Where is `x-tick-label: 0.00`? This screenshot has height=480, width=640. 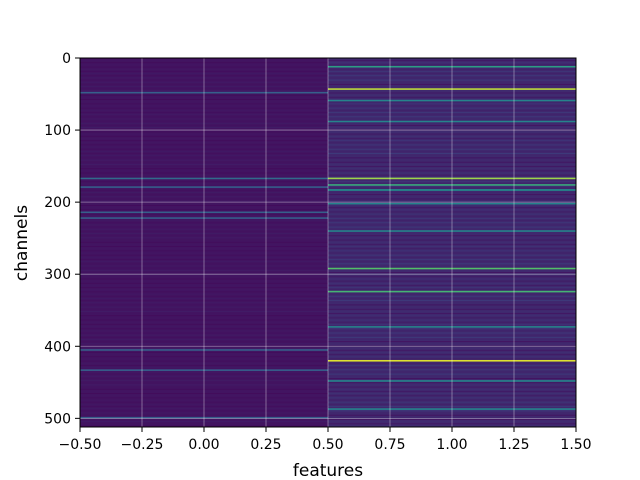
x-tick-label: 0.00 is located at coordinates (203, 445).